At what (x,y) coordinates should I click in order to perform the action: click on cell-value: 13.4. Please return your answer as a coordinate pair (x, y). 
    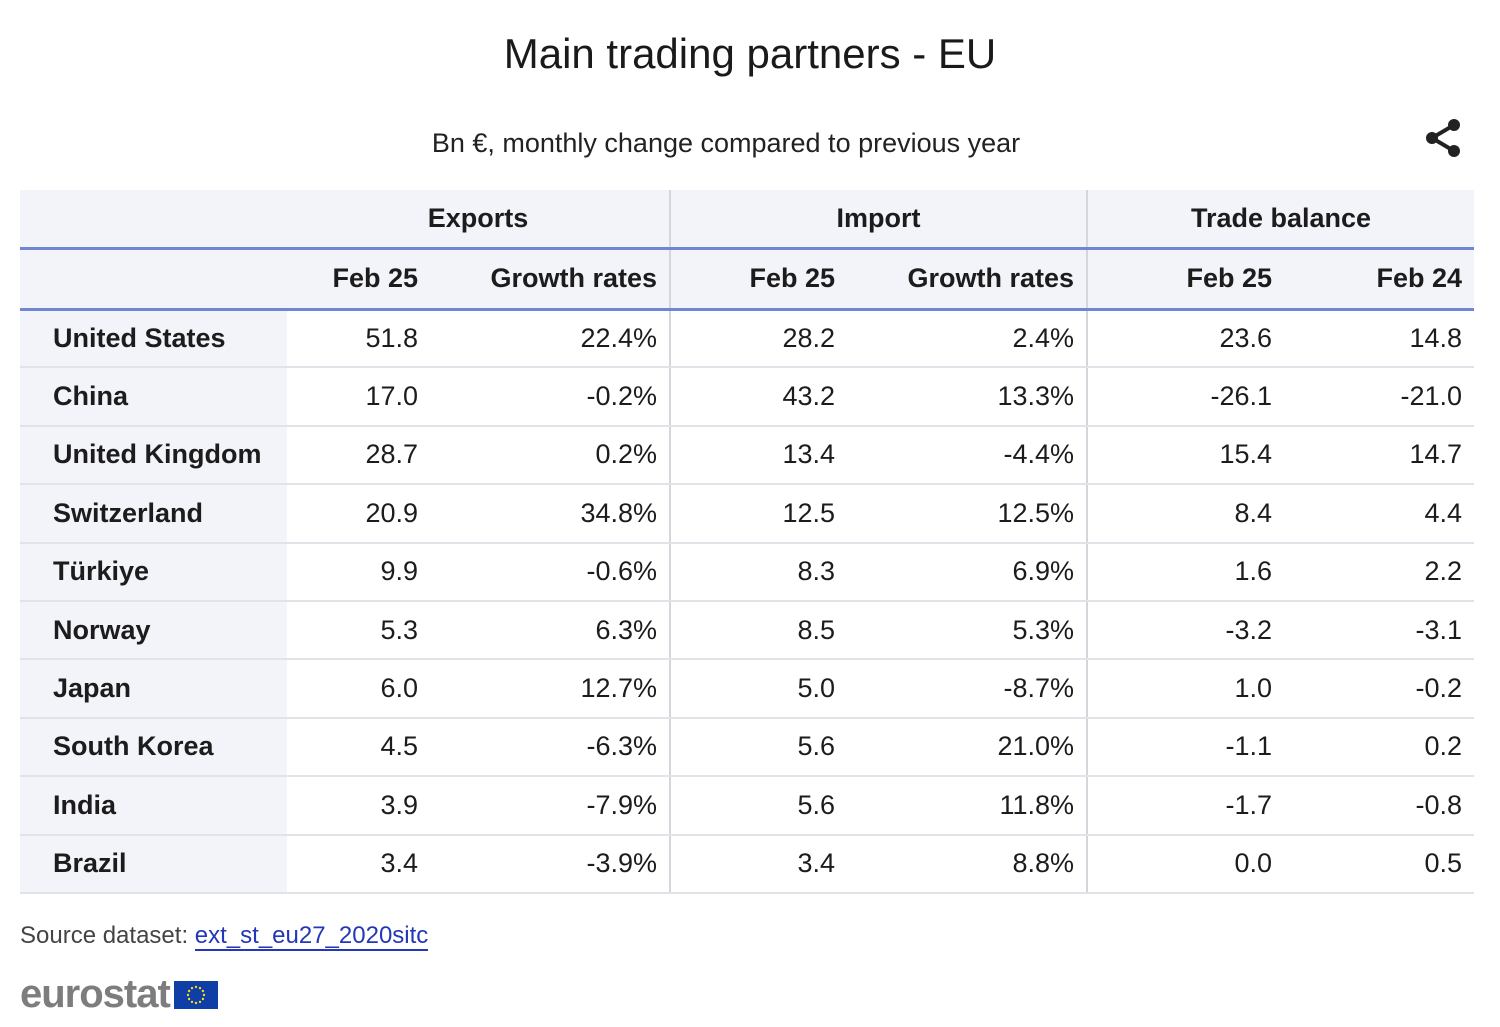
    Looking at the image, I should click on (758, 455).